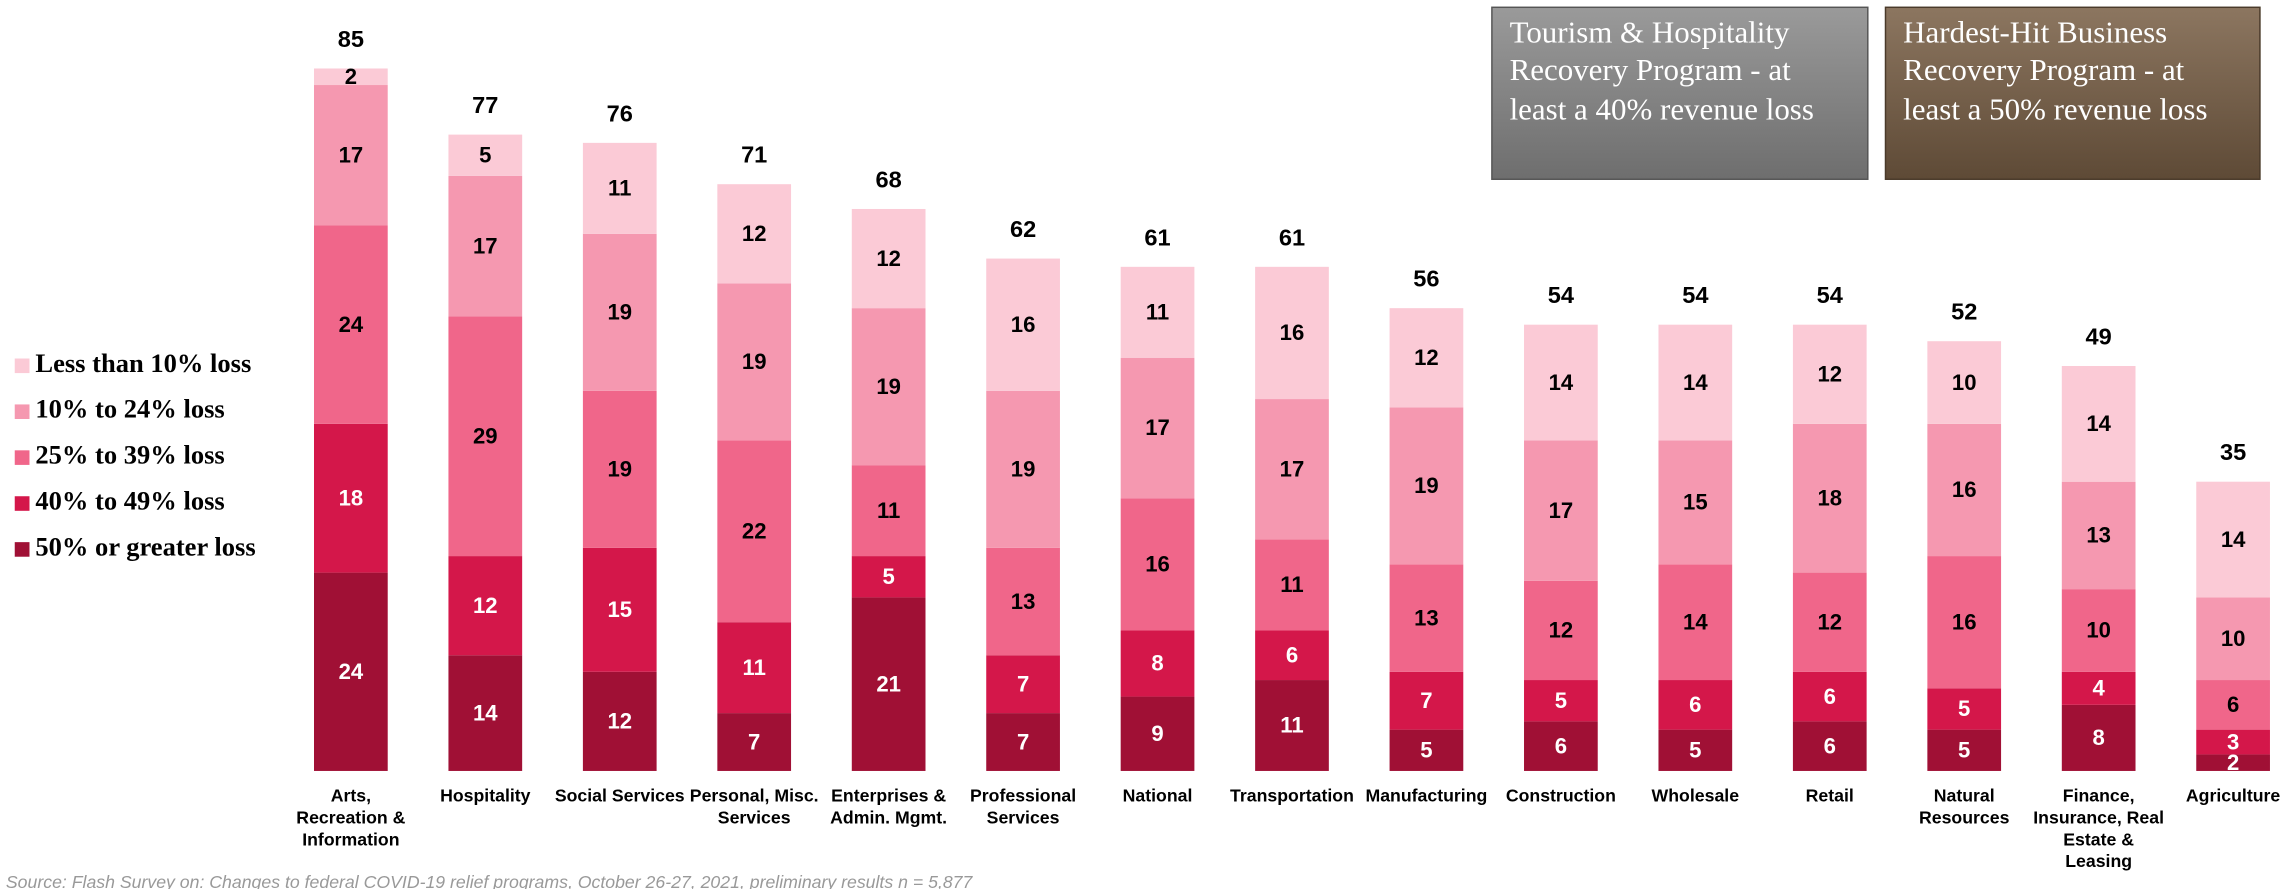  I want to click on x-tick-label: National, so click(1157, 795).